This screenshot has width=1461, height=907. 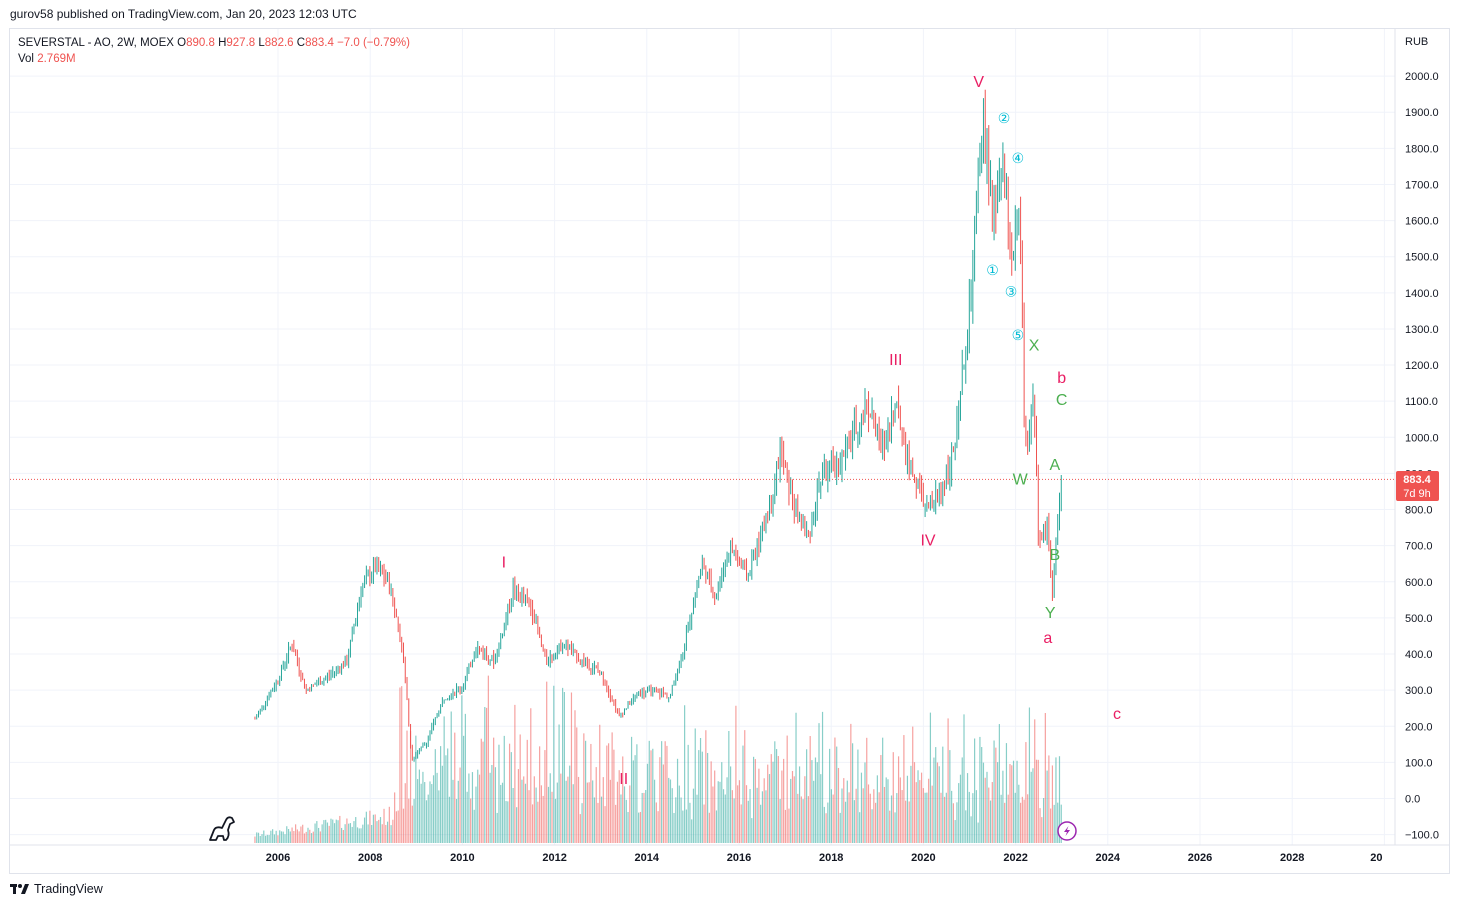 What do you see at coordinates (96, 43) in the screenshot?
I see `symbol-name: SEVERSTAL - AO, 2W, MOEX` at bounding box center [96, 43].